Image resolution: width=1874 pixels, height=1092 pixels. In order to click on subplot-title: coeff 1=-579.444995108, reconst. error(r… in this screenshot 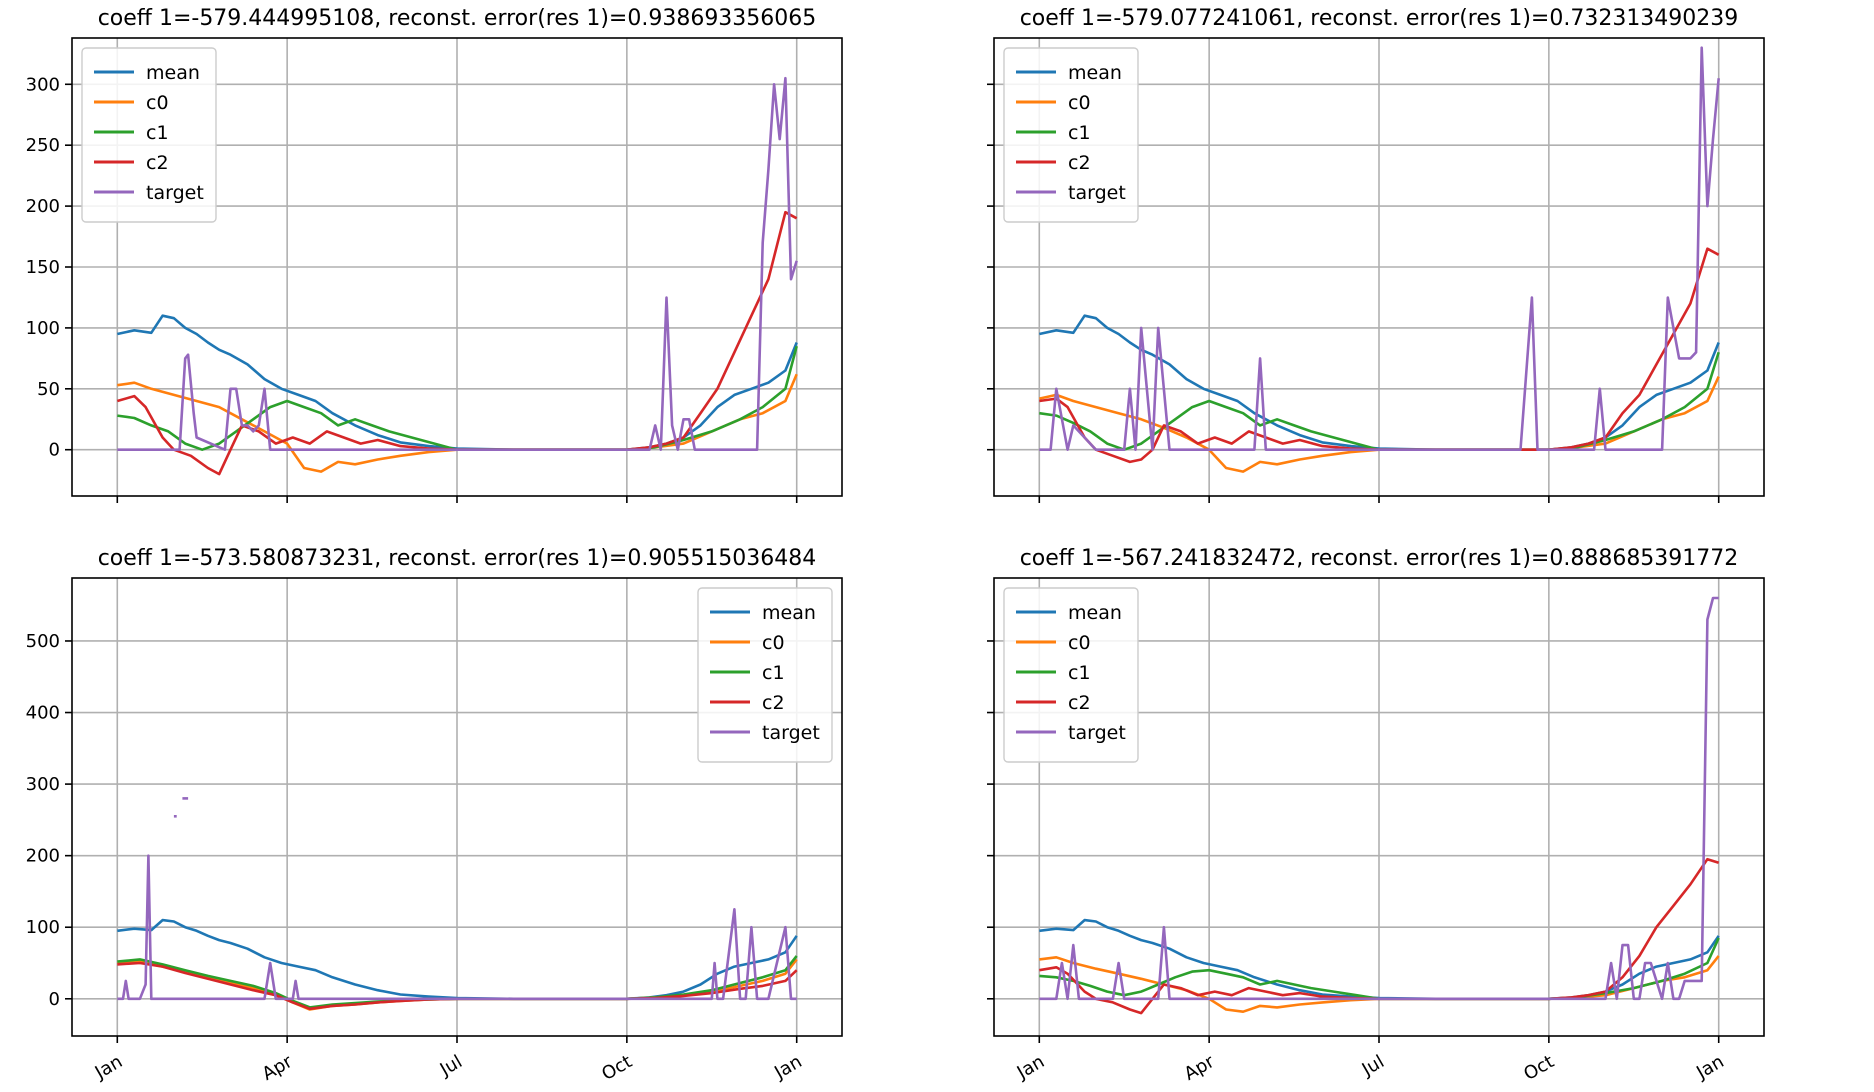, I will do `click(457, 18)`.